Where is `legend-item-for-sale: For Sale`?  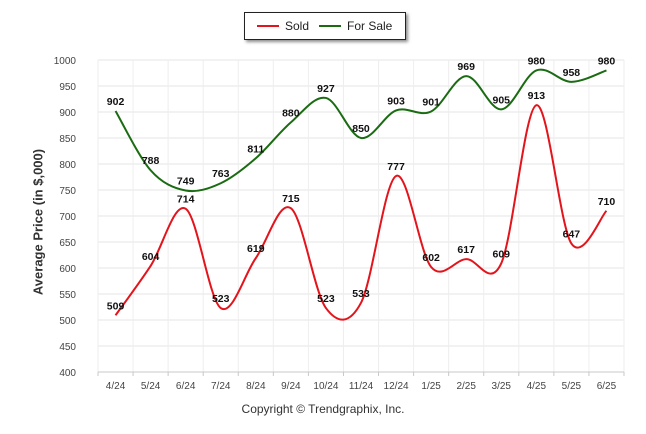 legend-item-for-sale: For Sale is located at coordinates (355, 26).